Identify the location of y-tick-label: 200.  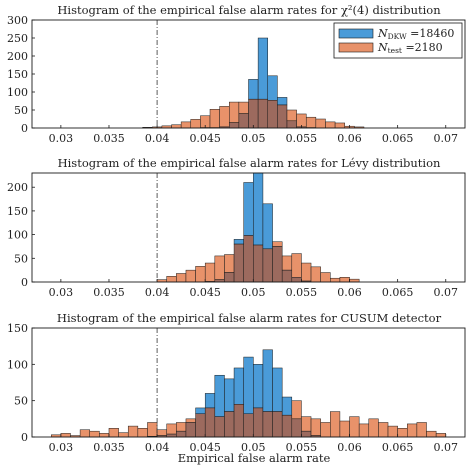
(17, 56).